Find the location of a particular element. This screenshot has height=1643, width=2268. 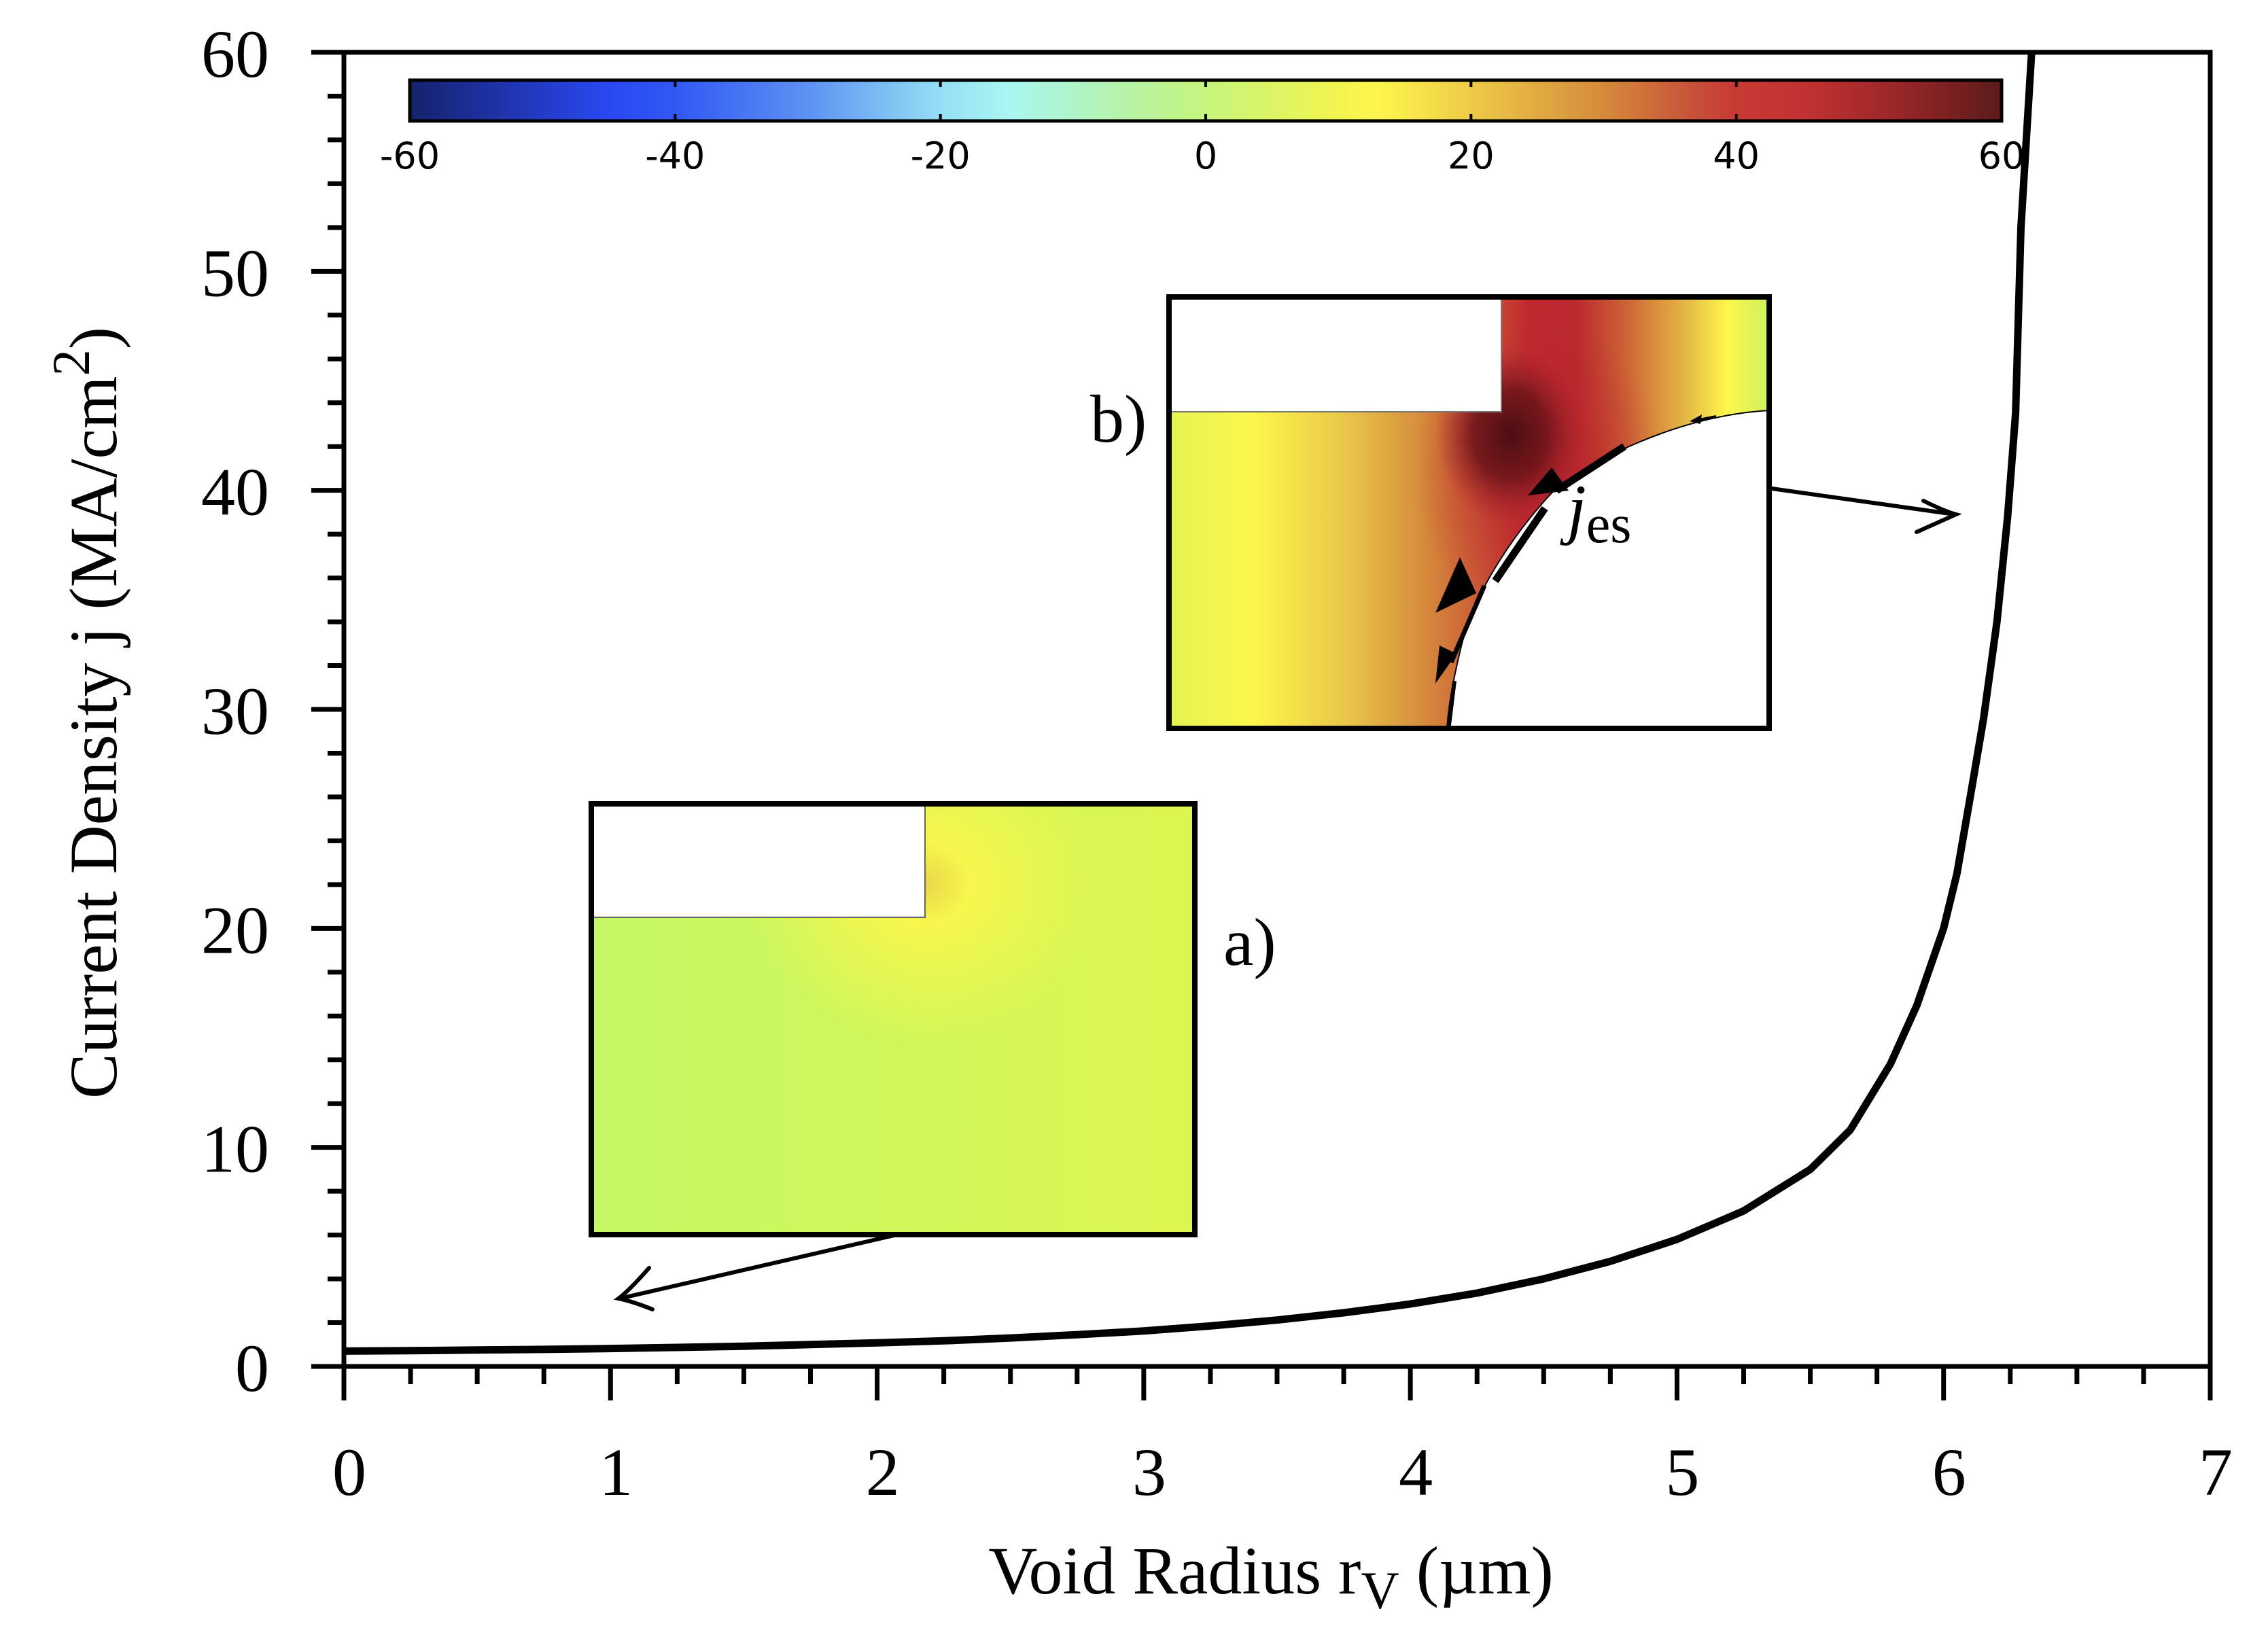

y-tick-label: 0 is located at coordinates (252, 1368).